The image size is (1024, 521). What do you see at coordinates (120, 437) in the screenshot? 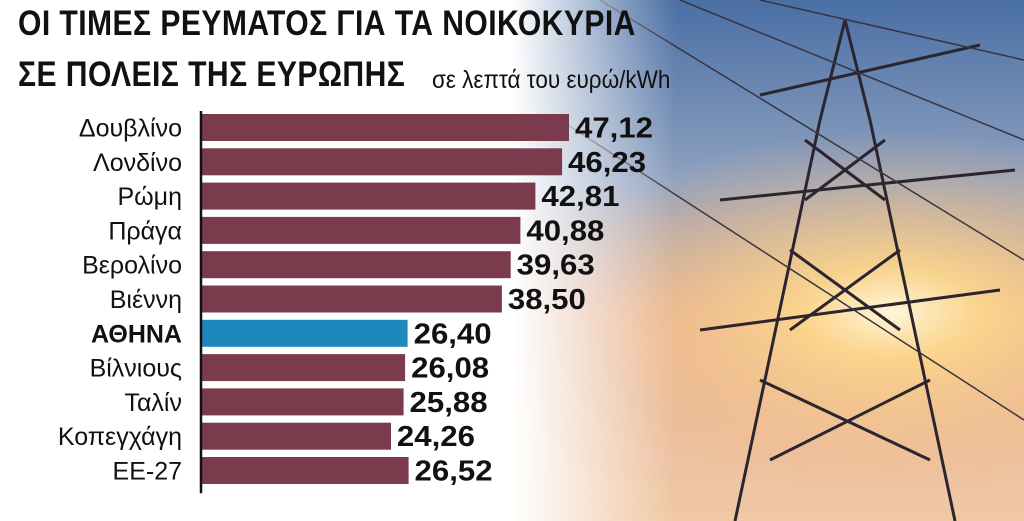
I see `category-label: Κοπεγχάγη` at bounding box center [120, 437].